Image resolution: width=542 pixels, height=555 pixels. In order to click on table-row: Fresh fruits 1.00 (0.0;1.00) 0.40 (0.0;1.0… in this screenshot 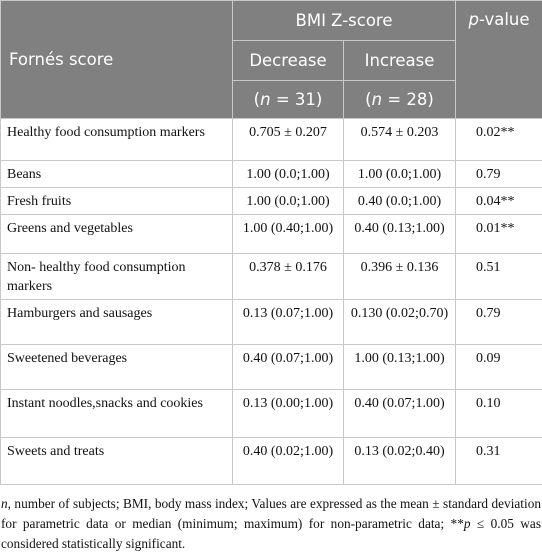, I will do `click(271, 201)`.